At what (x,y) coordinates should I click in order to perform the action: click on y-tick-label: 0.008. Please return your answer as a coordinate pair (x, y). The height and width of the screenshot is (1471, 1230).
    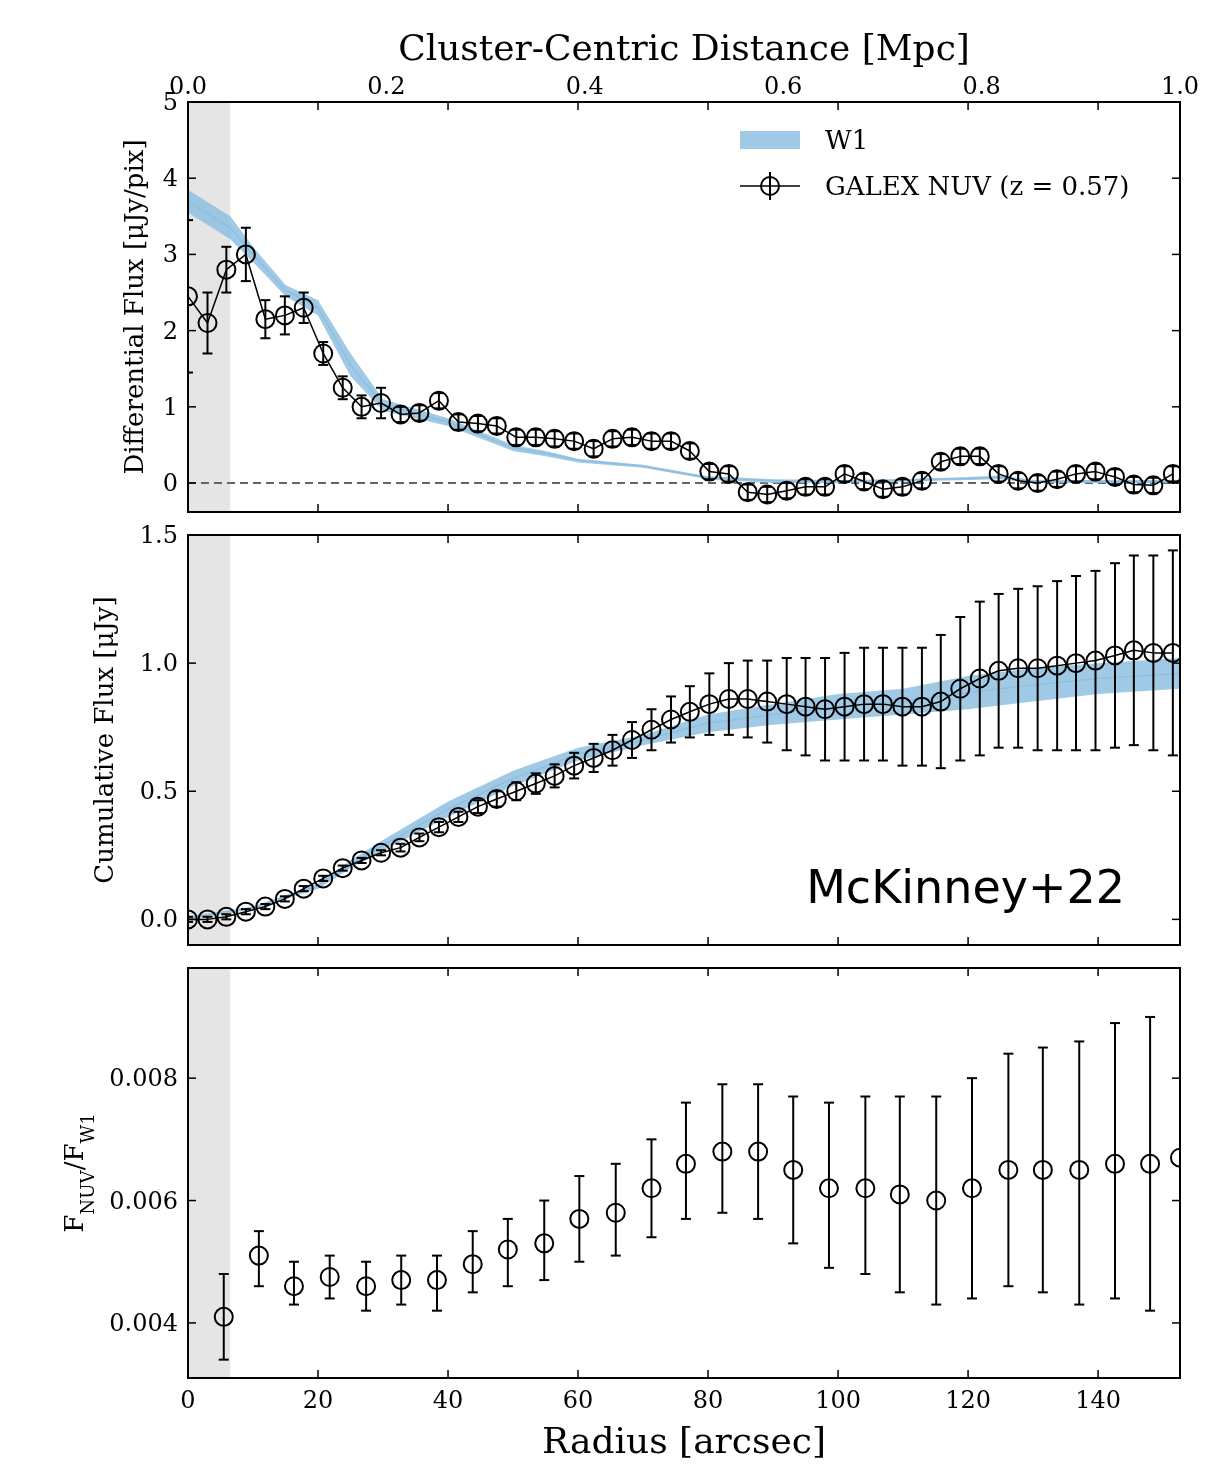
    Looking at the image, I should click on (143, 1078).